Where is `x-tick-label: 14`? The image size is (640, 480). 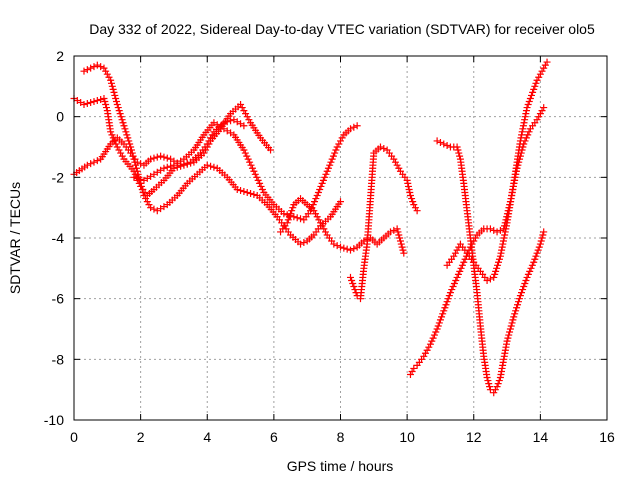
x-tick-label: 14 is located at coordinates (541, 437).